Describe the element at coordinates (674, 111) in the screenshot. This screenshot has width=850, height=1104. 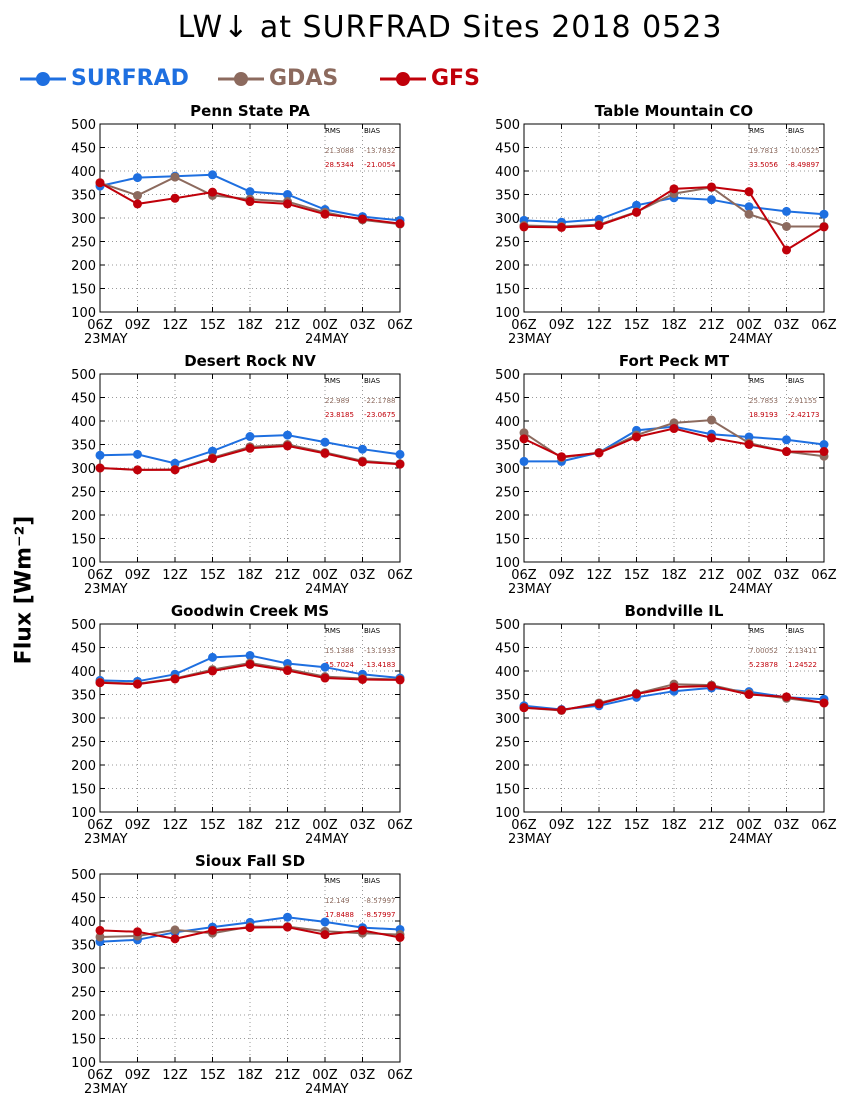
I see `panel-title: Table Mountain CO` at that location.